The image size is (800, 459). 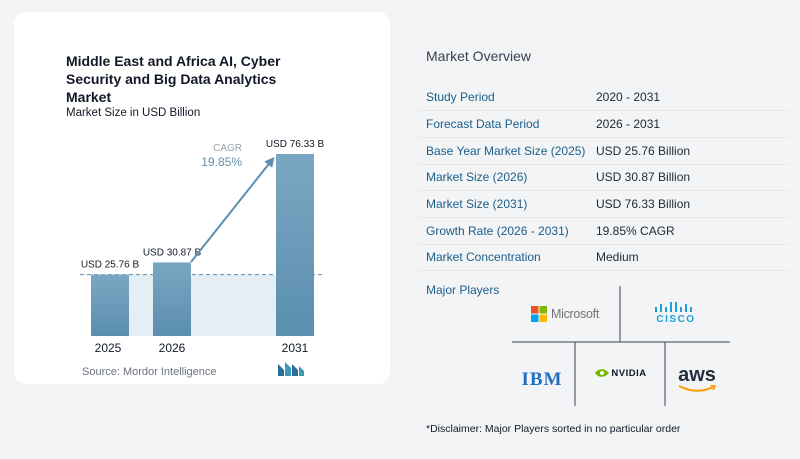 I want to click on nvidia-eye-icon, so click(x=602, y=373).